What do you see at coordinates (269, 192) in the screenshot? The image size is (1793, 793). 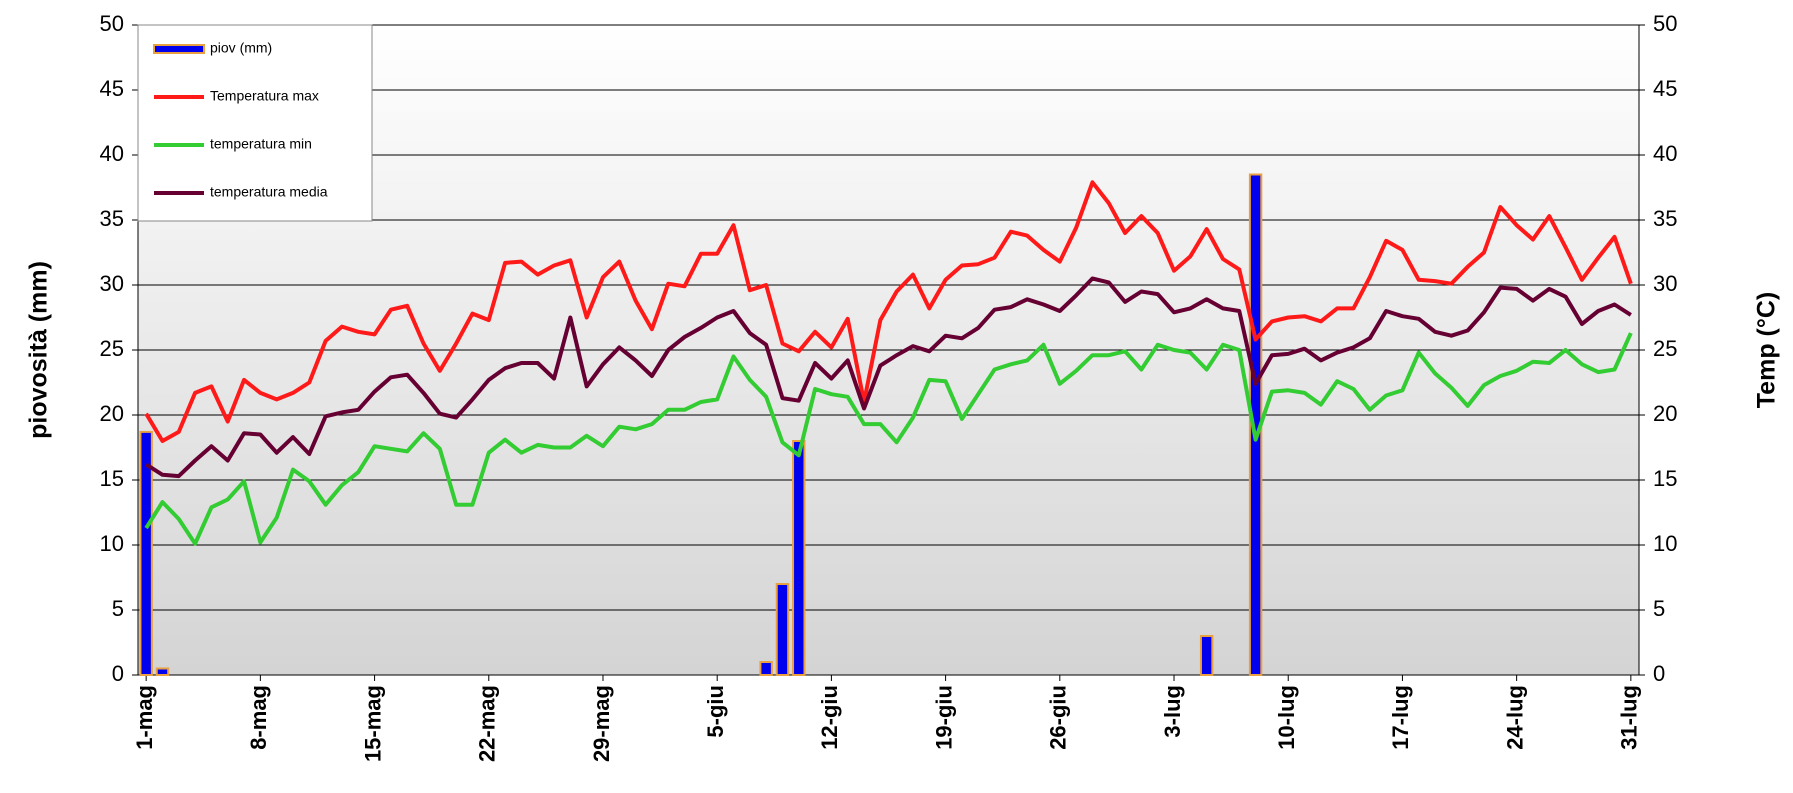 I see `legend-label: temperatura media` at bounding box center [269, 192].